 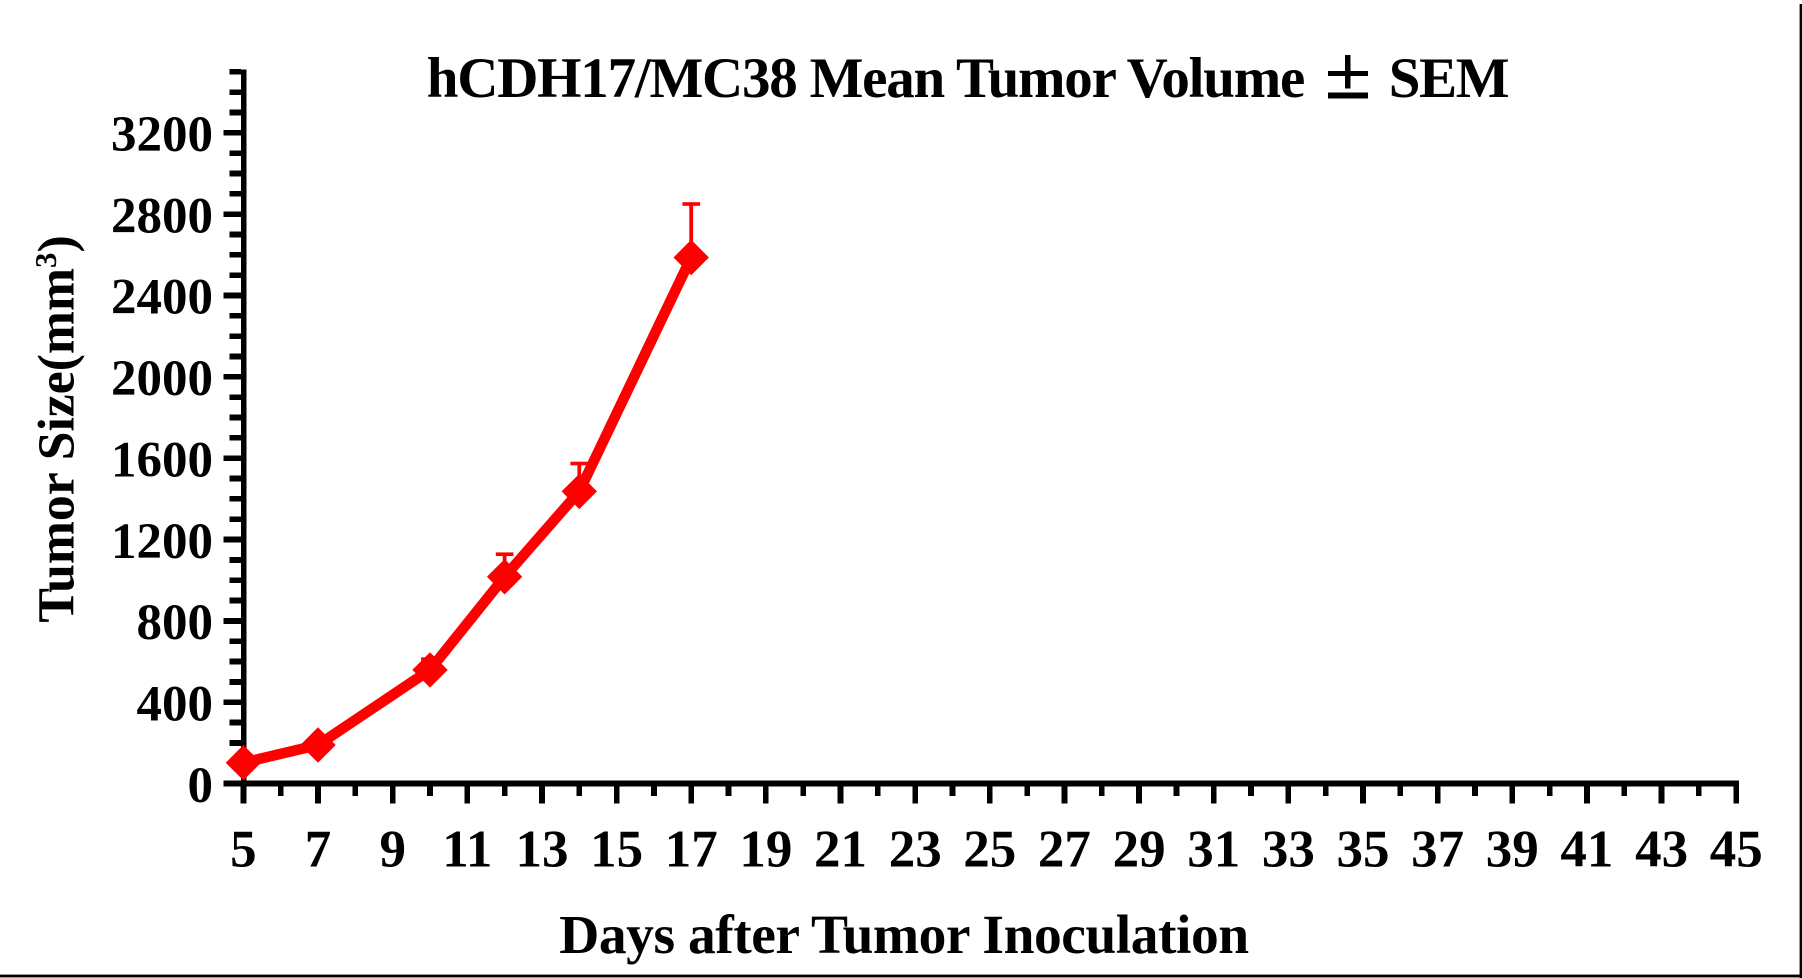 What do you see at coordinates (162, 216) in the screenshot?
I see `svg-text: 2800` at bounding box center [162, 216].